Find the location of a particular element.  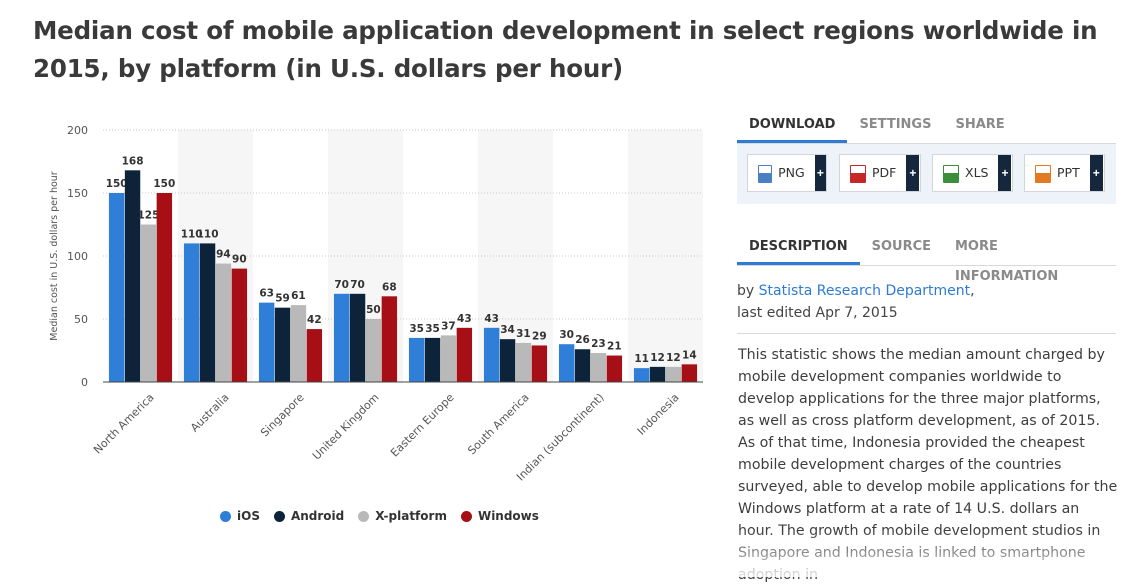

x-tick-label: South America is located at coordinates (498, 424).